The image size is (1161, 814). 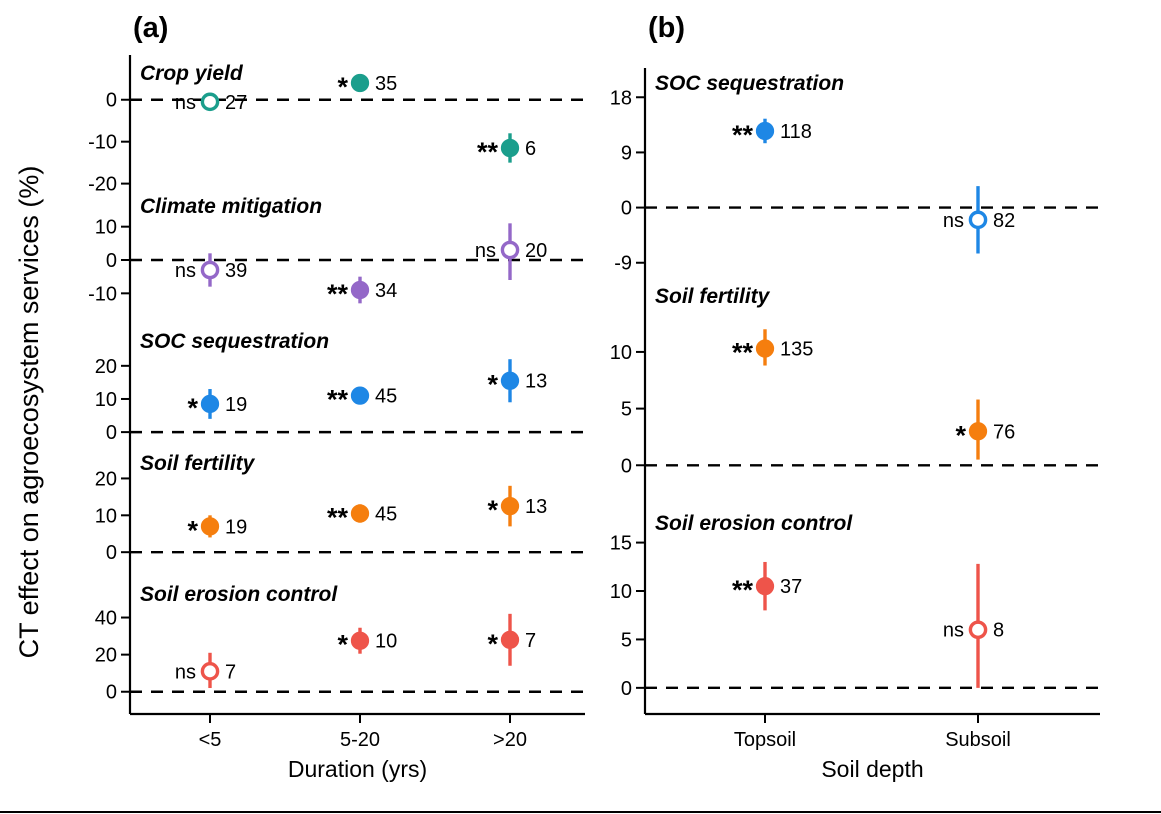 What do you see at coordinates (796, 350) in the screenshot?
I see `n-label: 135` at bounding box center [796, 350].